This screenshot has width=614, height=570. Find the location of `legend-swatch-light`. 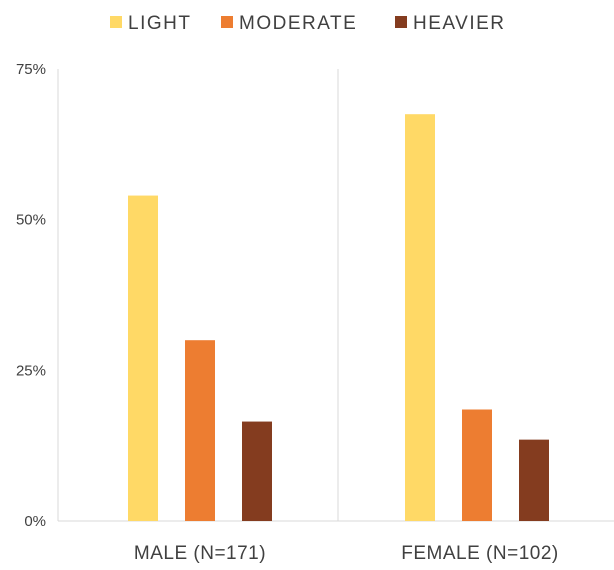

legend-swatch-light is located at coordinates (116, 22).